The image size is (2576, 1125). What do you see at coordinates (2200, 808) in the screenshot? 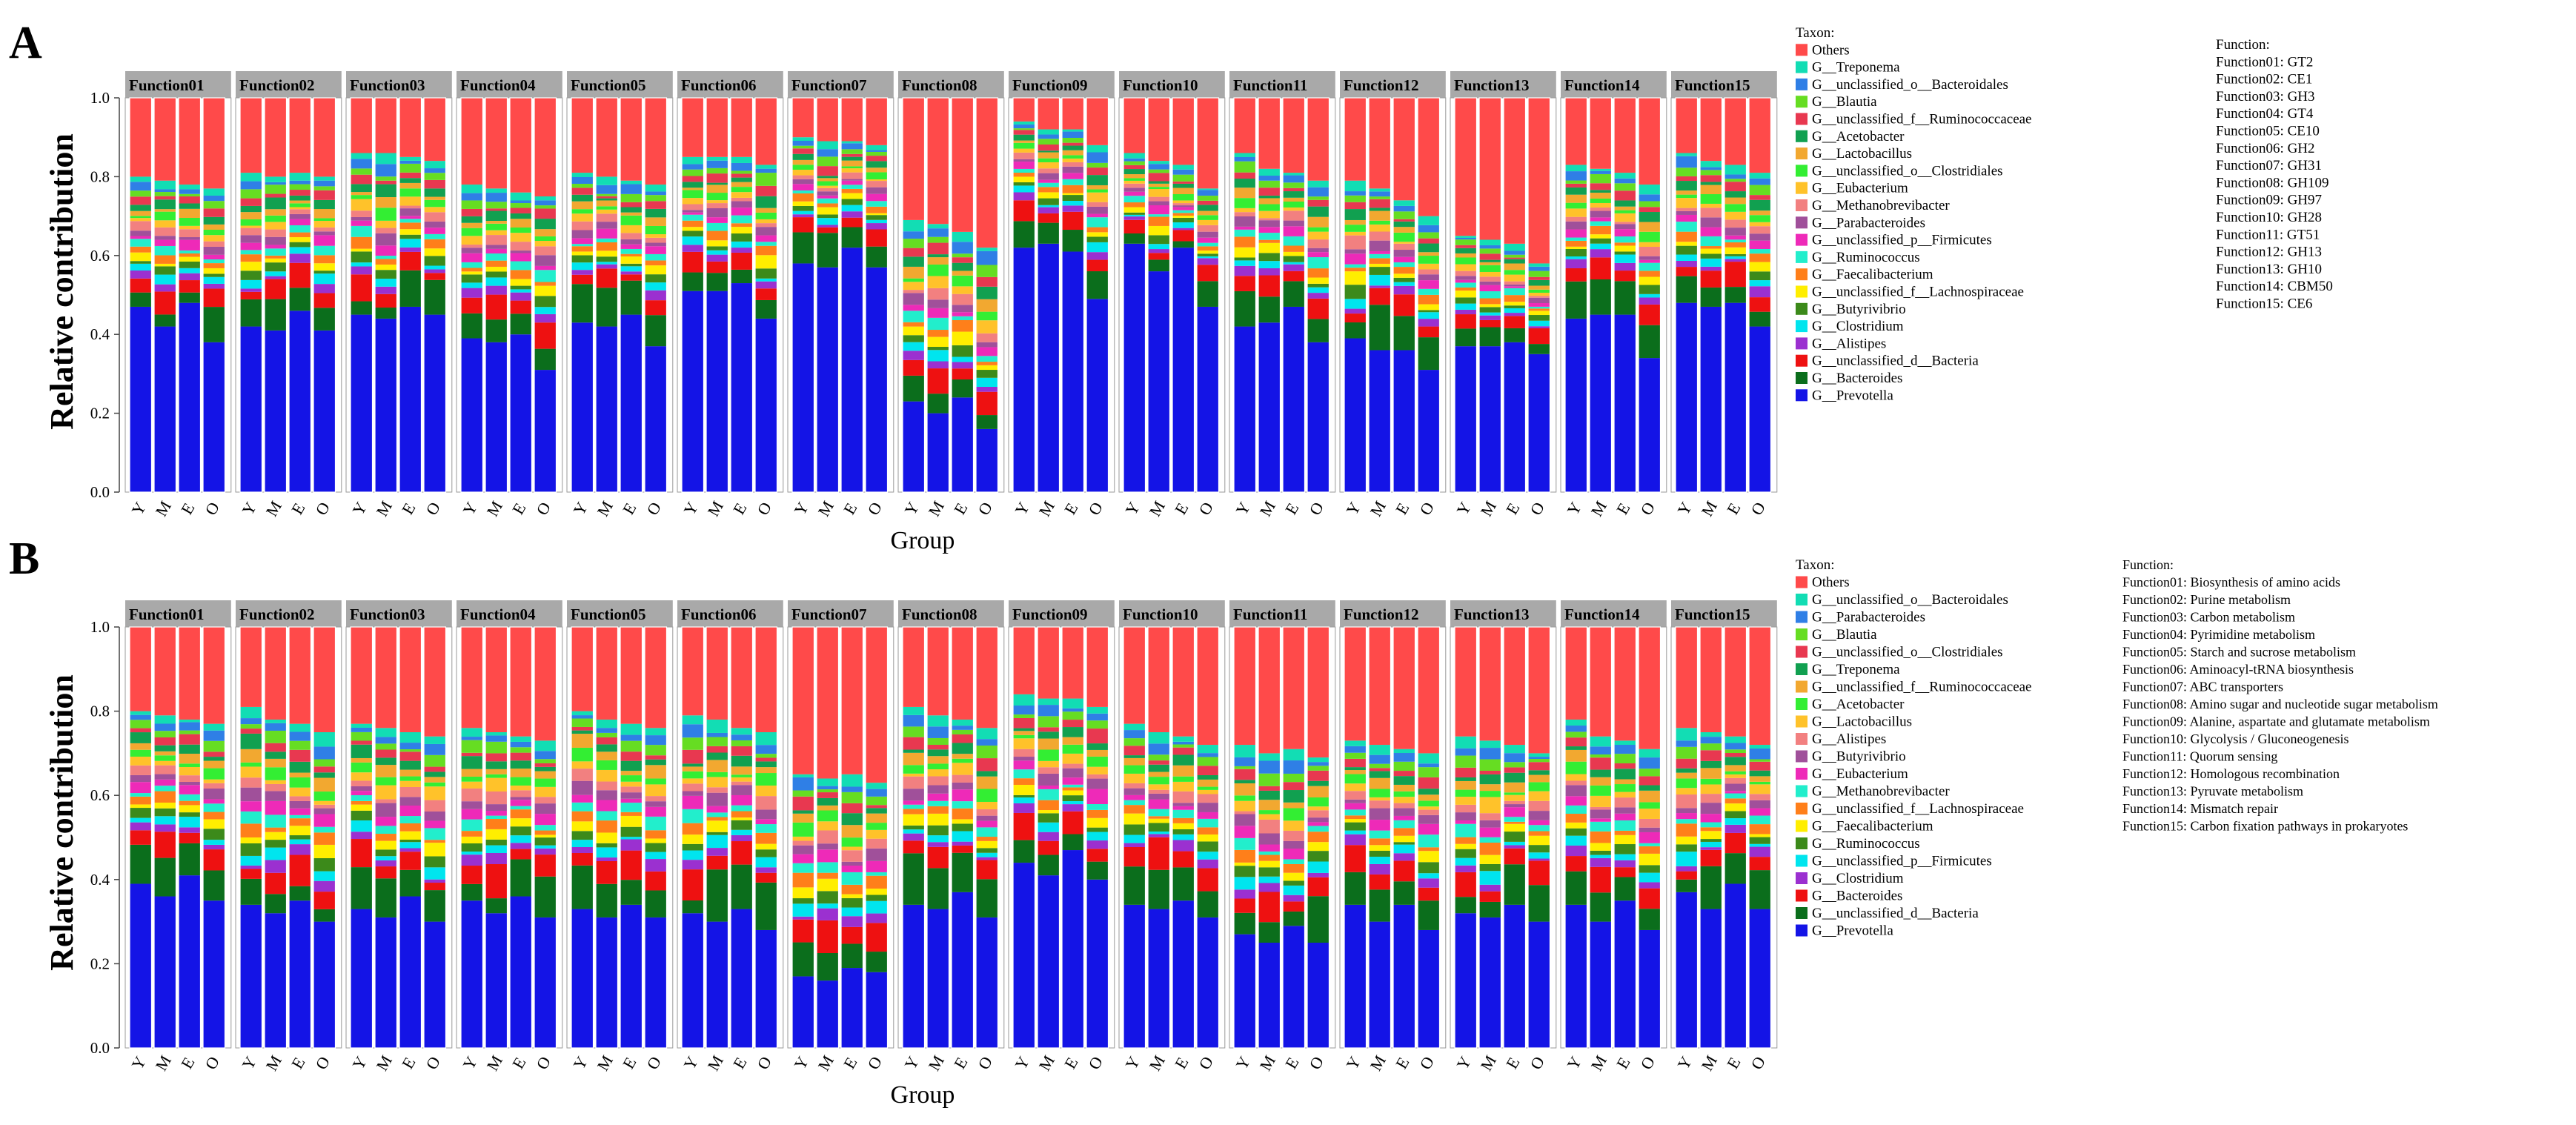
I see `function-key-item: Function14: Mismatch repair` at bounding box center [2200, 808].